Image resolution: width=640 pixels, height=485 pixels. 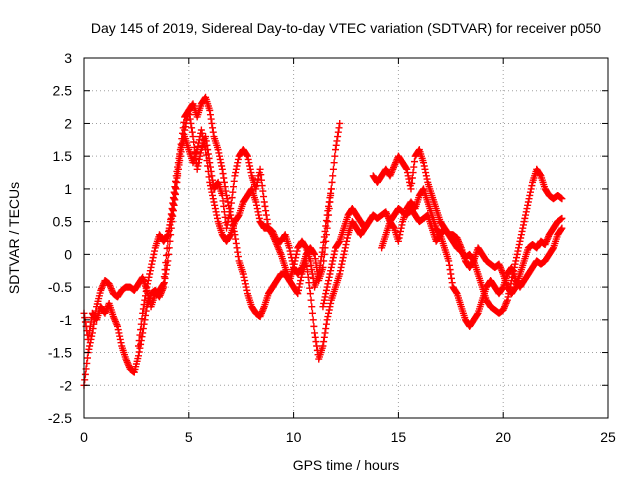 I want to click on x-axis-label: GPS time / hours, so click(x=346, y=465).